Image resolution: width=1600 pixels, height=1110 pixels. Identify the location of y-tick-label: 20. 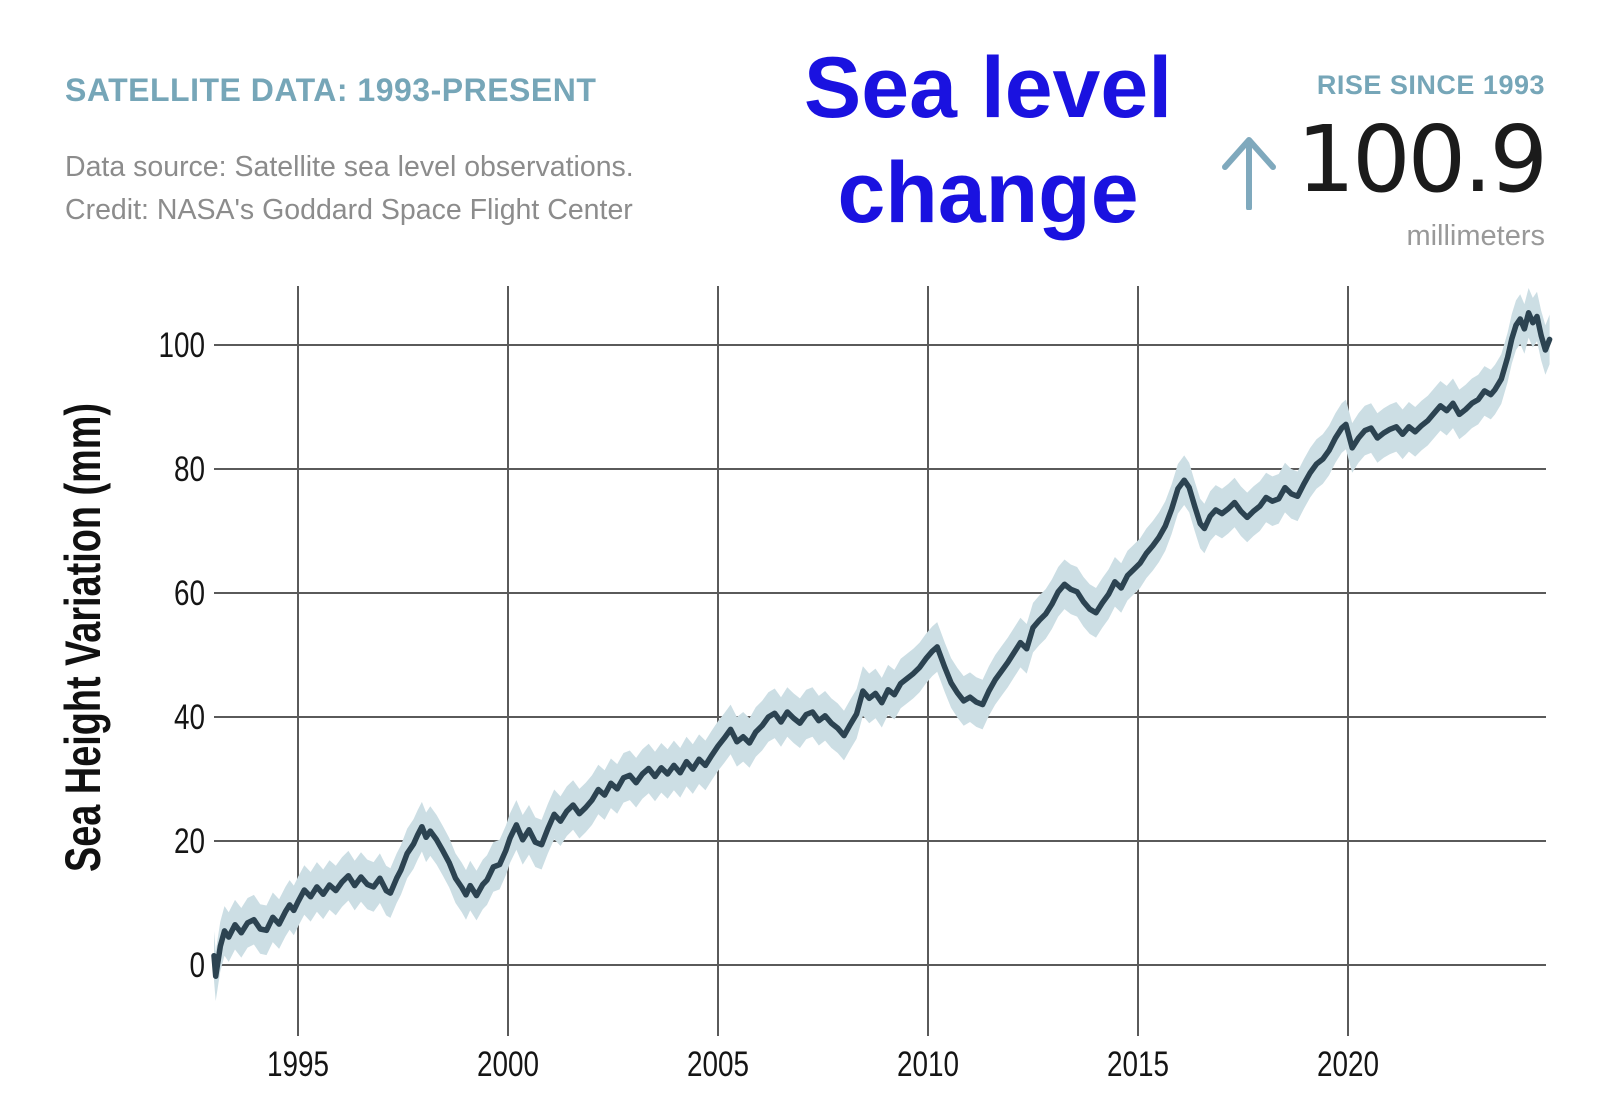
(189, 841).